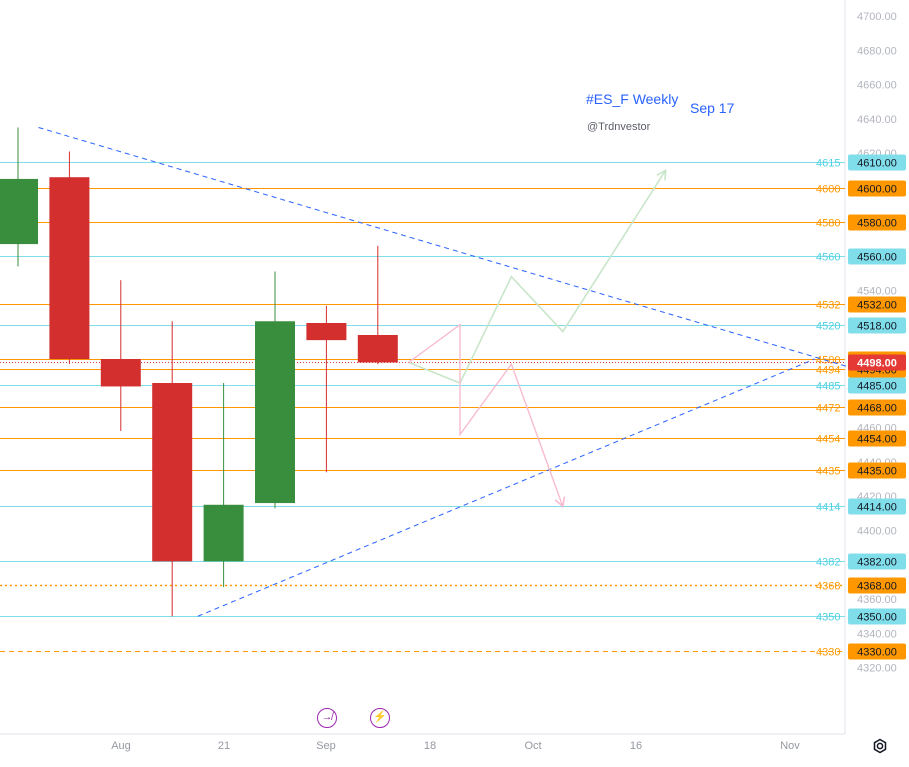  I want to click on level-price-tag: 4518.00, so click(877, 325).